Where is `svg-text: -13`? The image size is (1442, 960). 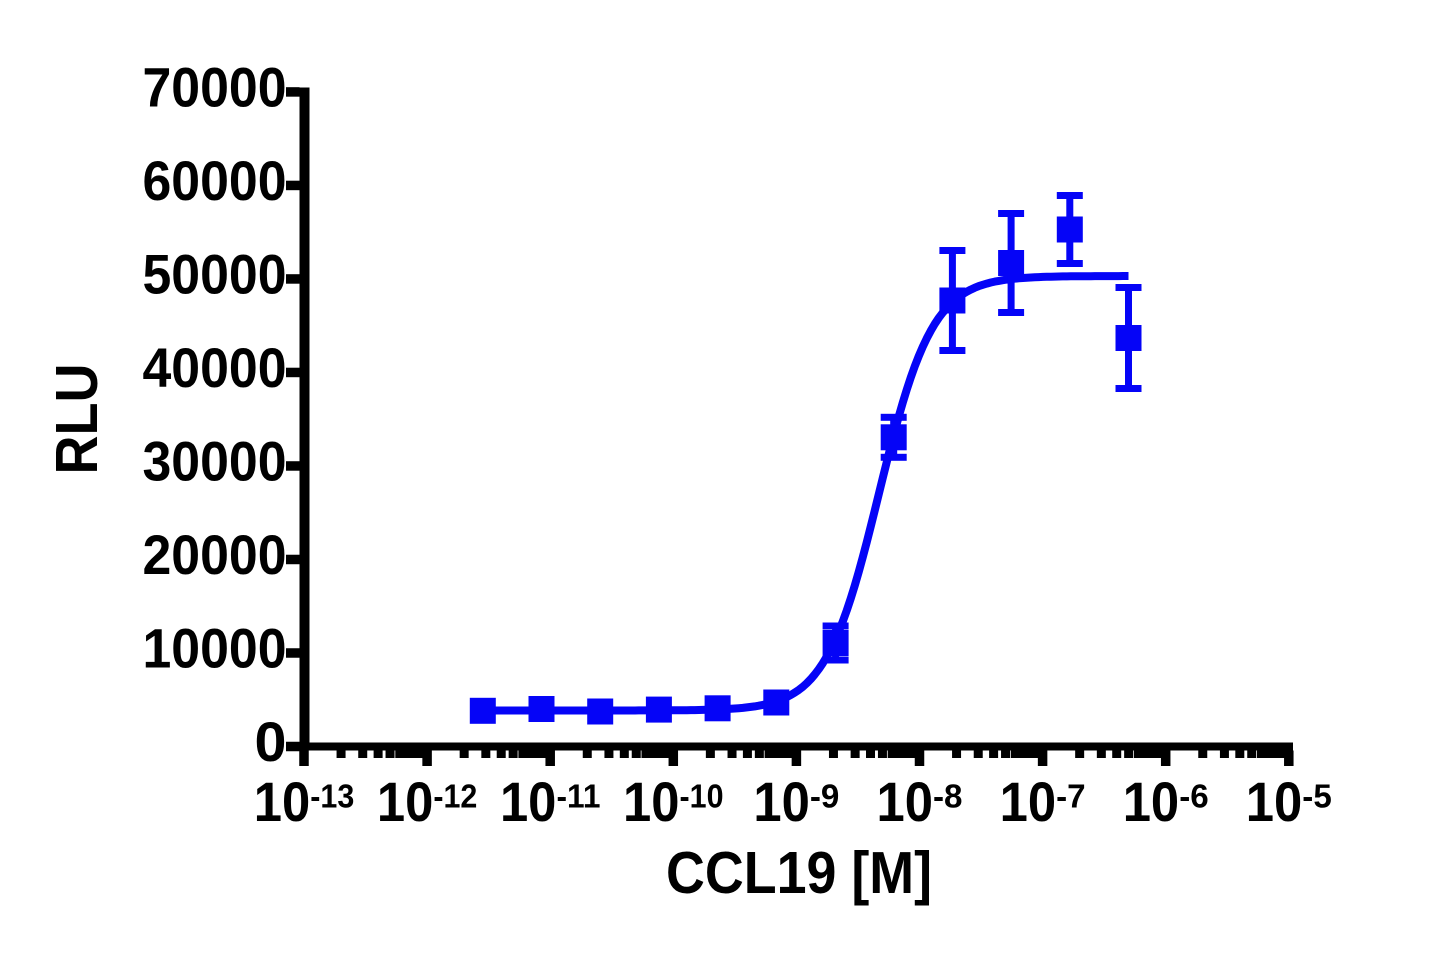
svg-text: -13 is located at coordinates (332, 797).